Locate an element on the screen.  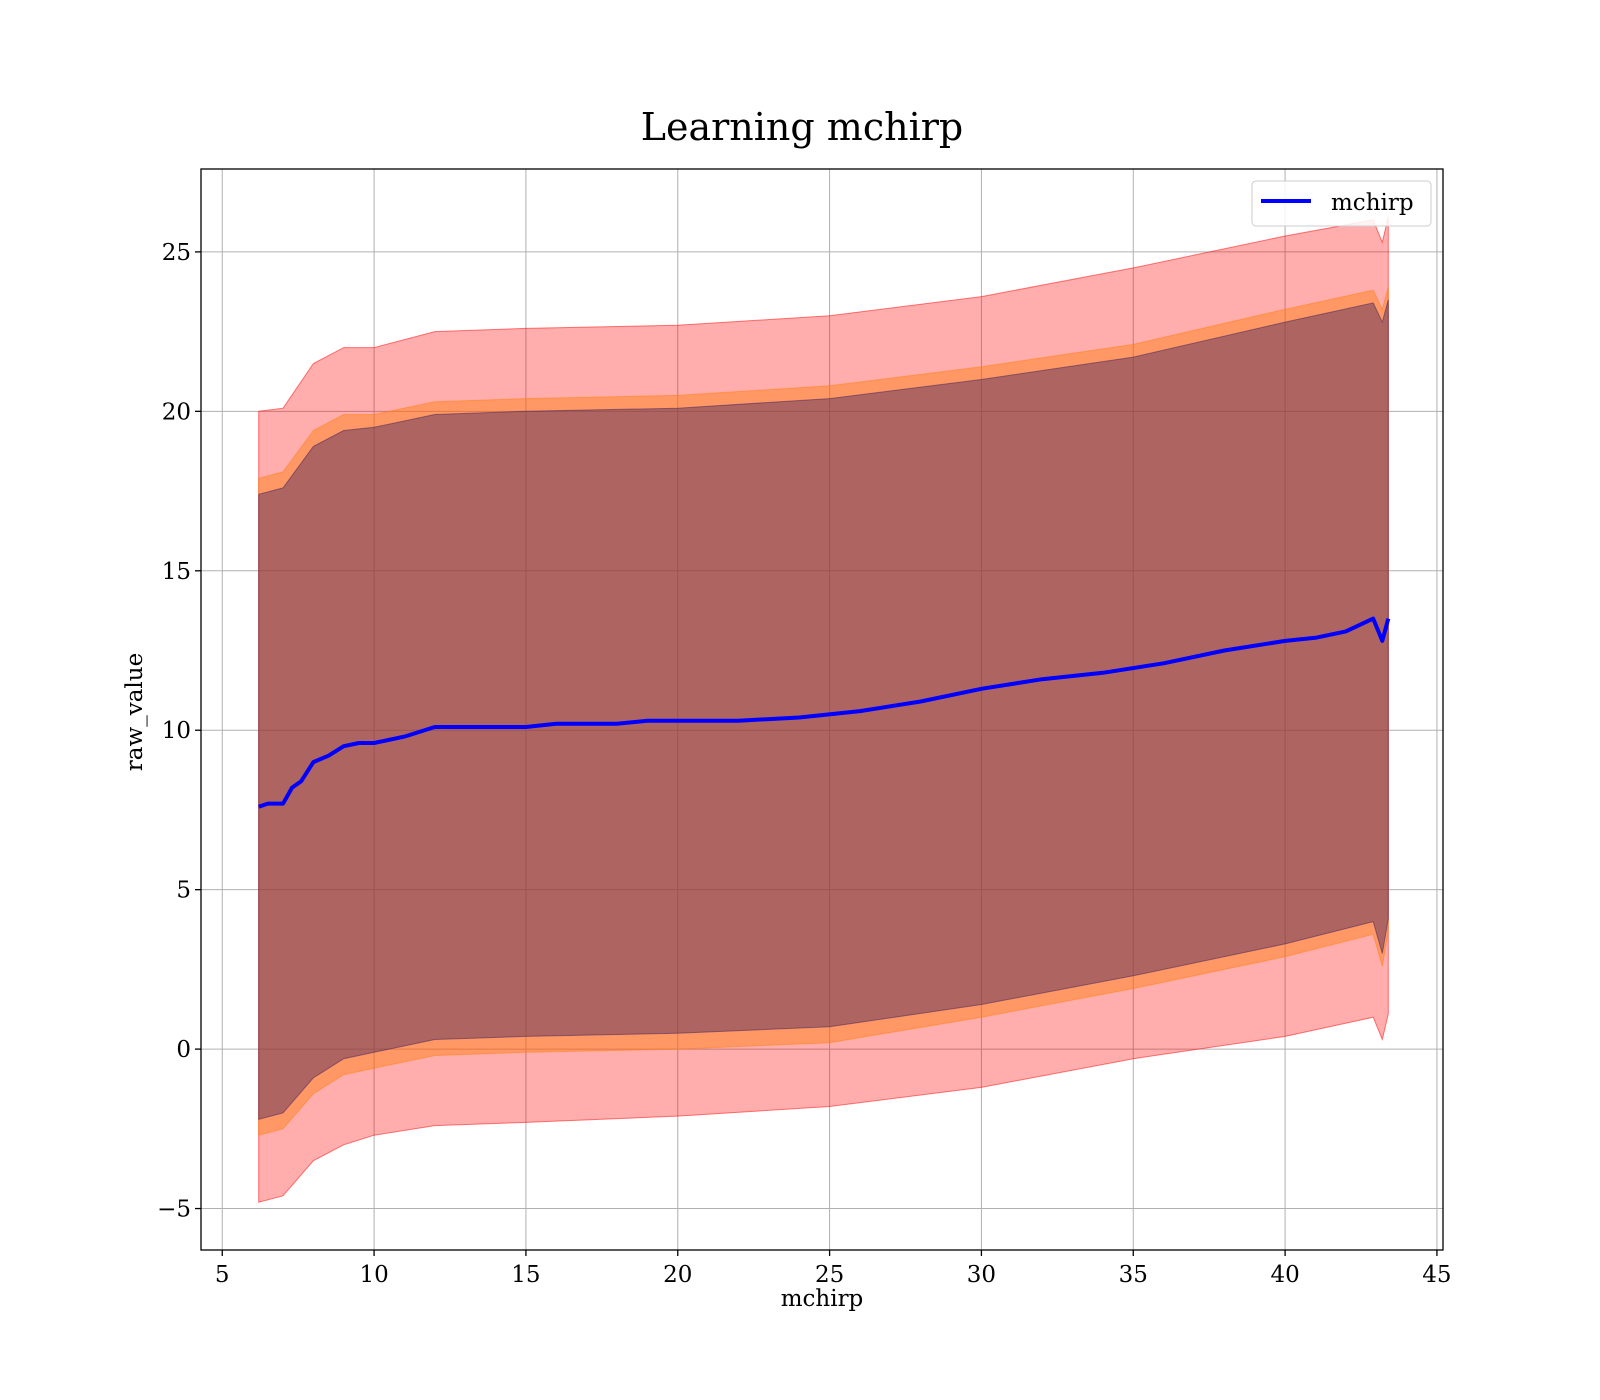
x-axis-ticks: 5 10 15 20 25 30 35 40 45 is located at coordinates (833, 1269).